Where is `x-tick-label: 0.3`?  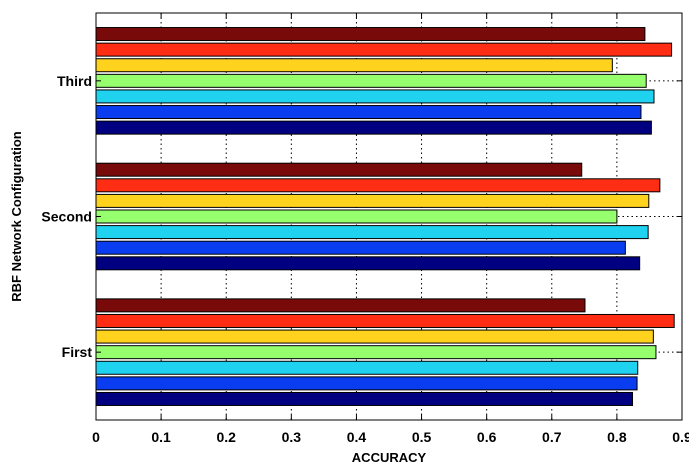
x-tick-label: 0.3 is located at coordinates (292, 437).